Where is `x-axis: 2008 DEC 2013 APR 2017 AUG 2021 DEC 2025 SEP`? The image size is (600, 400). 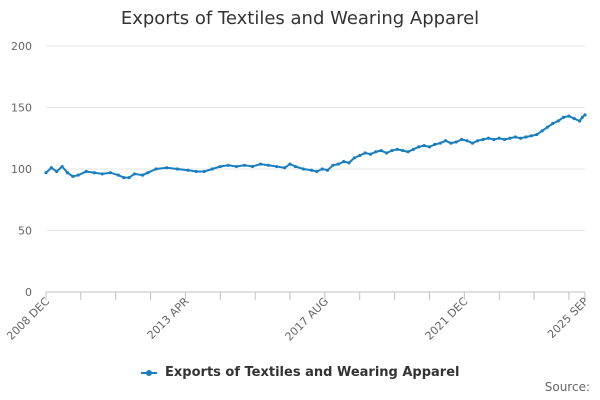 x-axis: 2008 DEC 2013 APR 2017 AUG 2021 DEC 2025 SEP is located at coordinates (297, 317).